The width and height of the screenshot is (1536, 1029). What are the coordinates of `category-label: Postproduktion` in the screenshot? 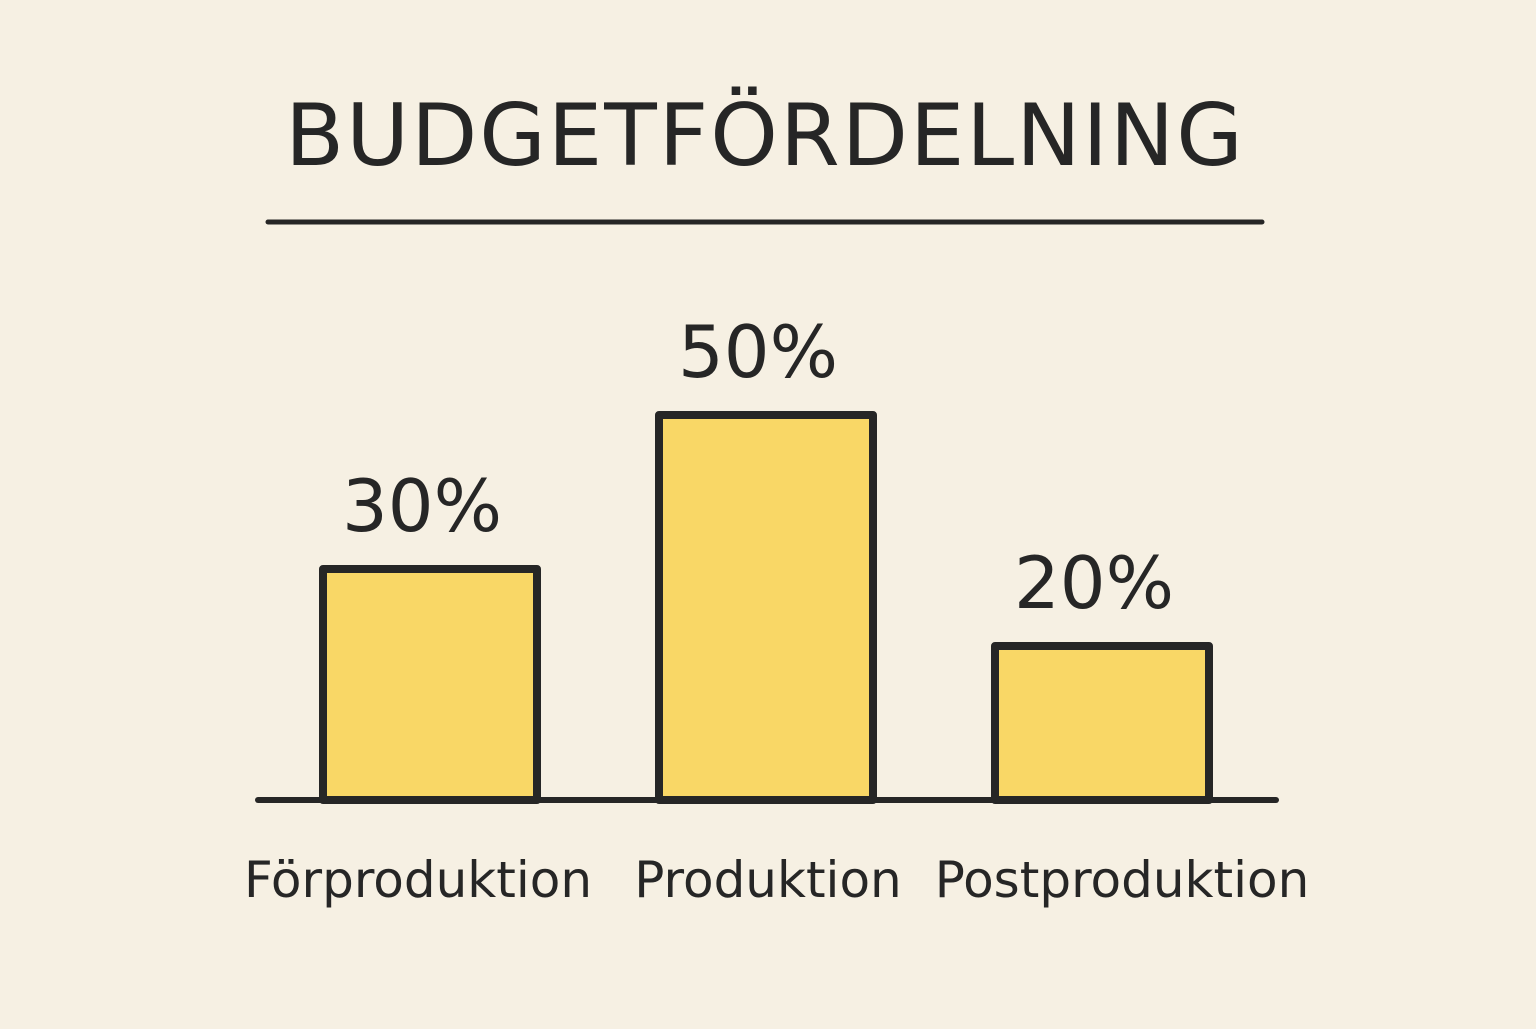 It's located at (1122, 880).